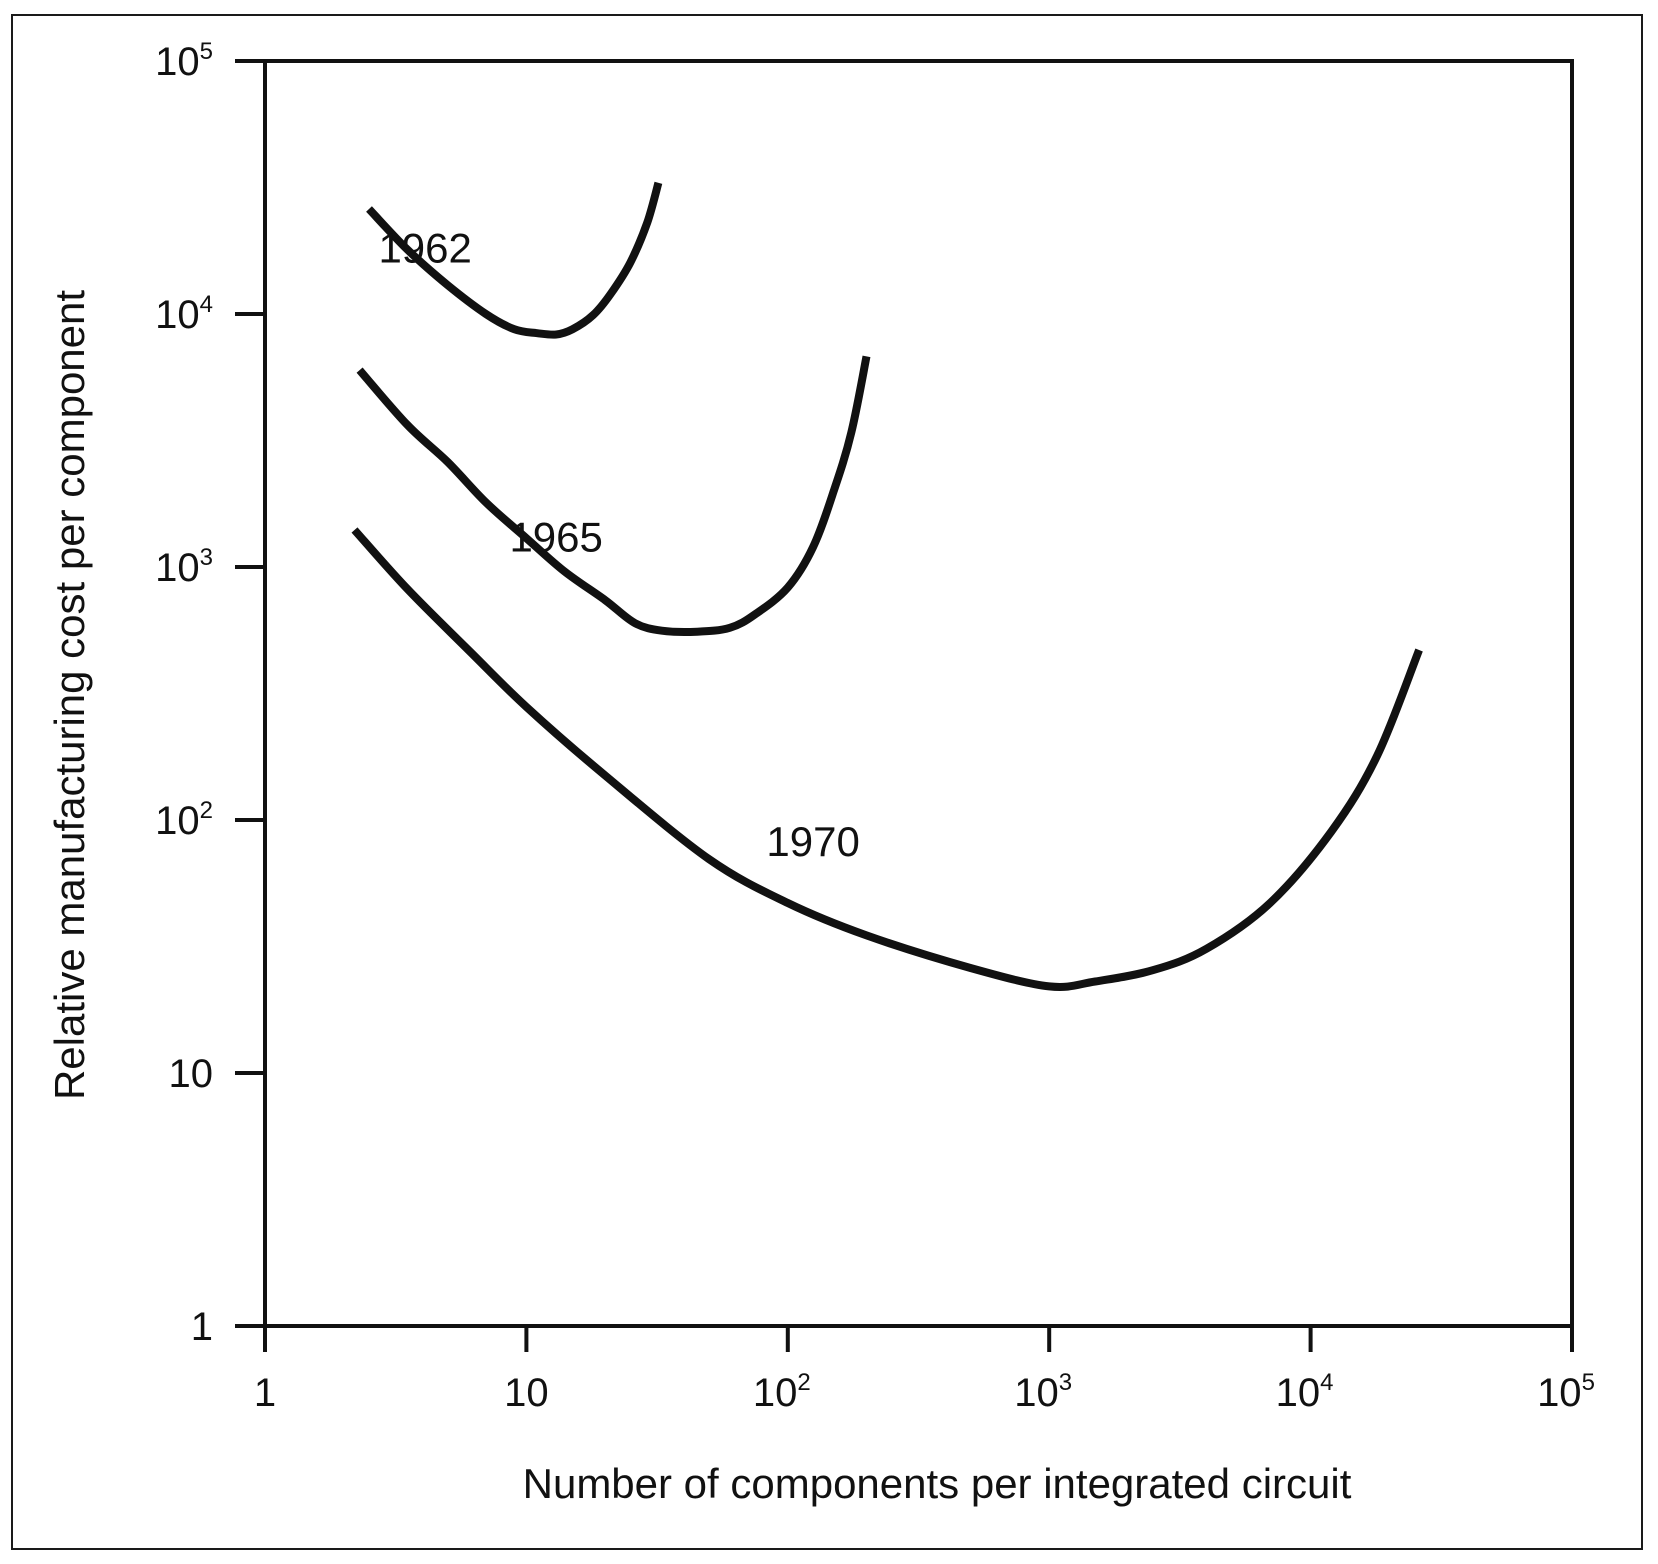 The height and width of the screenshot is (1564, 1658). I want to click on series-label-1970: 1970, so click(812, 841).